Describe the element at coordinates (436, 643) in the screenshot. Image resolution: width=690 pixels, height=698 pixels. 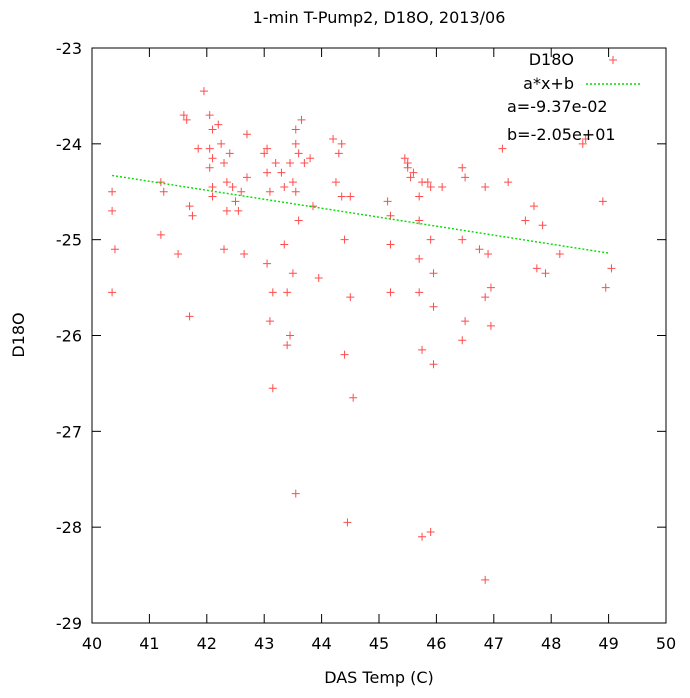
I see `x-tick-label: 46` at that location.